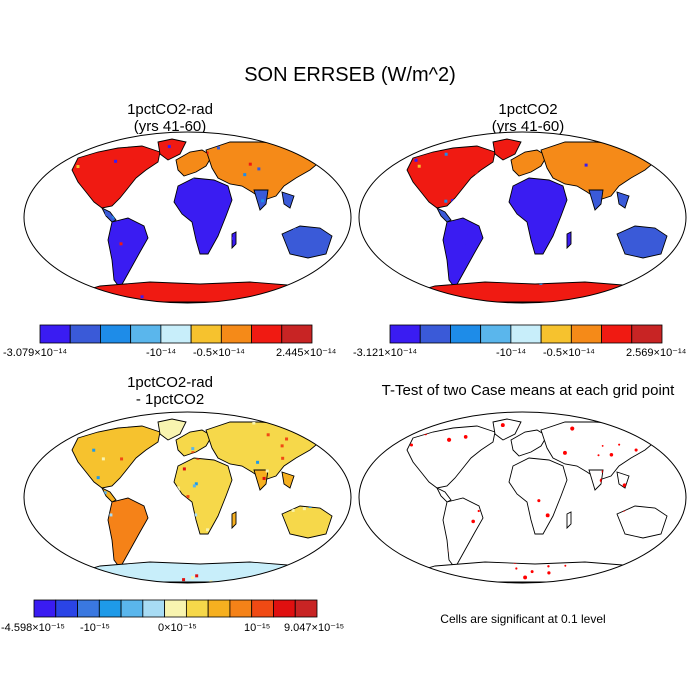  What do you see at coordinates (596, 480) in the screenshot?
I see `india-landmass` at bounding box center [596, 480].